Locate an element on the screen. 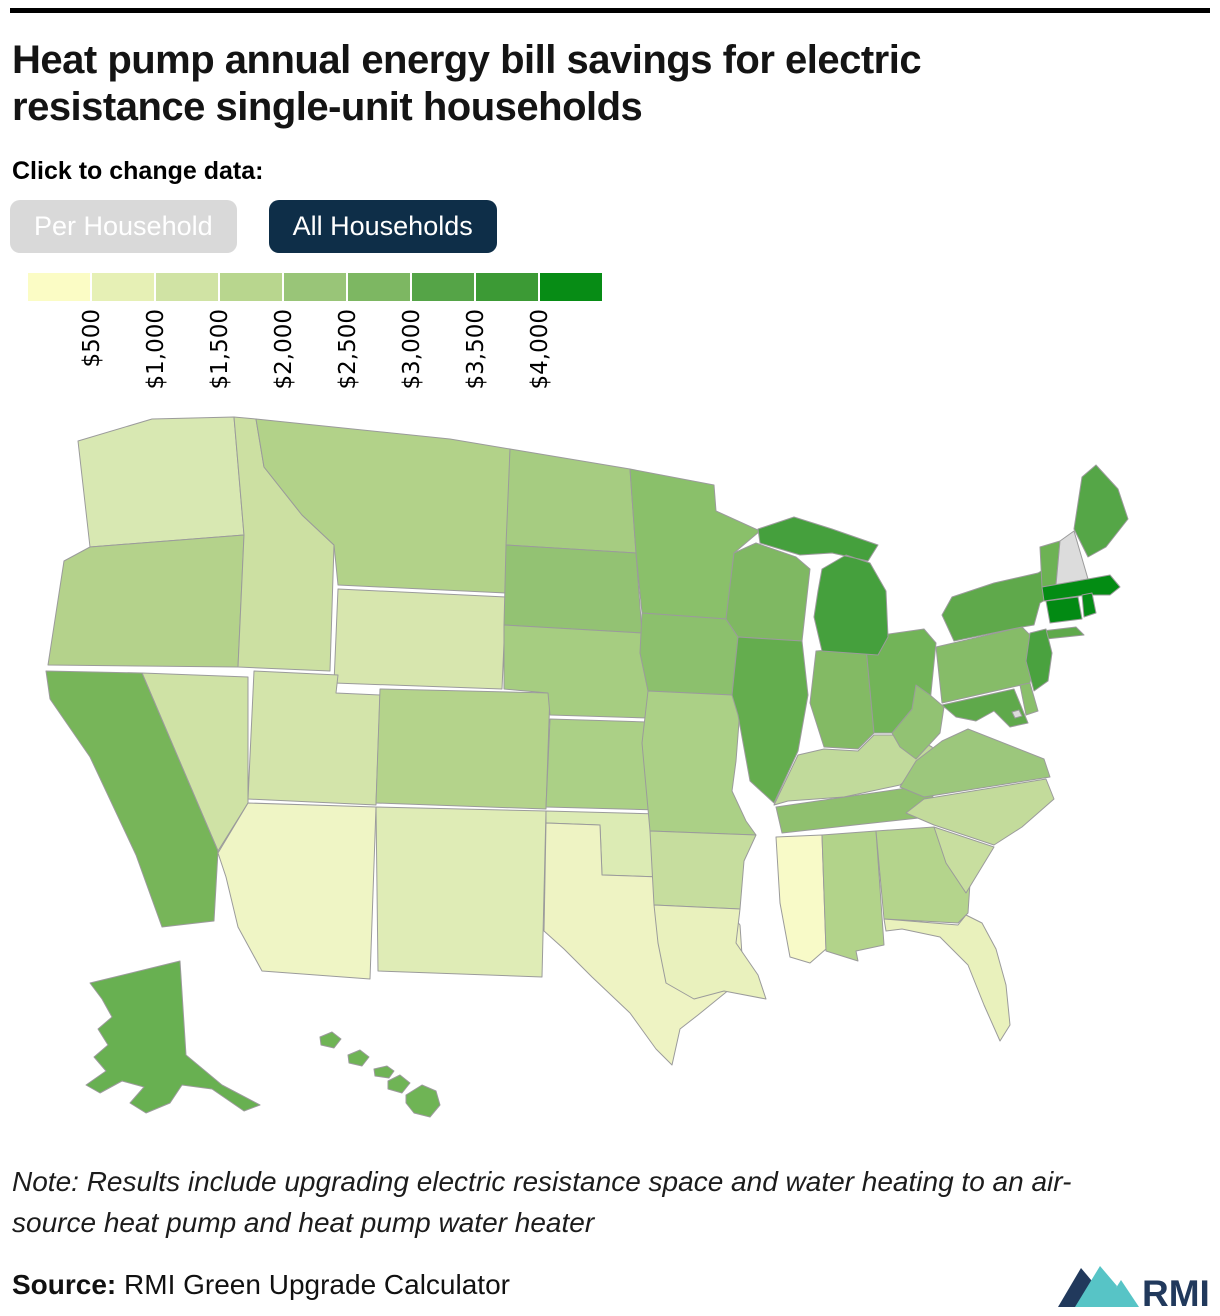 Image resolution: width=1220 pixels, height=1316 pixels. rmi-logo-text: RMI is located at coordinates (1176, 1292).